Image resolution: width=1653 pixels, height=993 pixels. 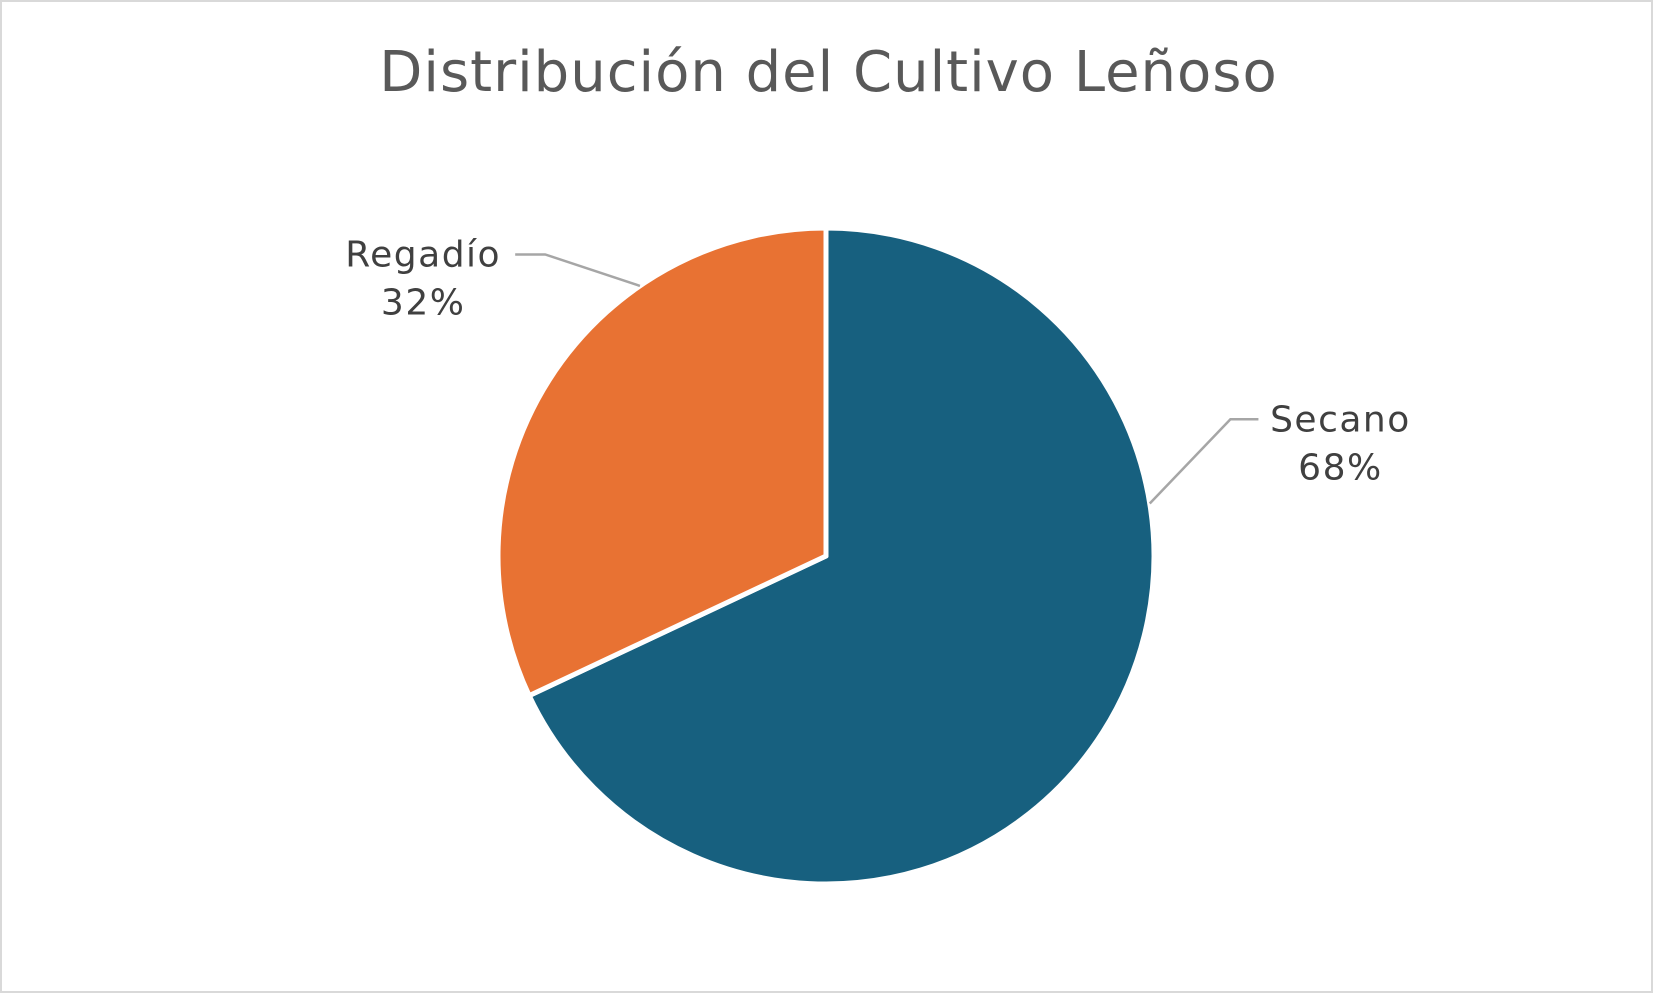 What do you see at coordinates (423, 302) in the screenshot?
I see `data-label-value-regadio: 32%` at bounding box center [423, 302].